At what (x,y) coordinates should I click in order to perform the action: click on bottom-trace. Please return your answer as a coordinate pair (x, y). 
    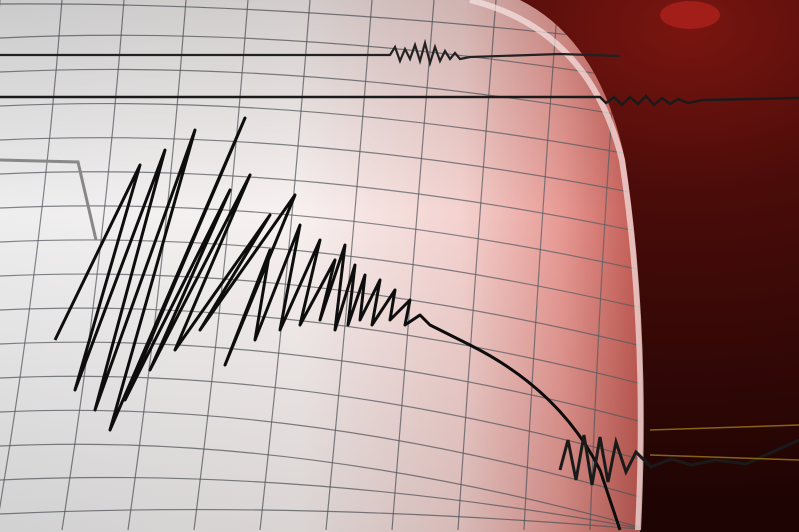
    Looking at the image, I should click on (678, 460).